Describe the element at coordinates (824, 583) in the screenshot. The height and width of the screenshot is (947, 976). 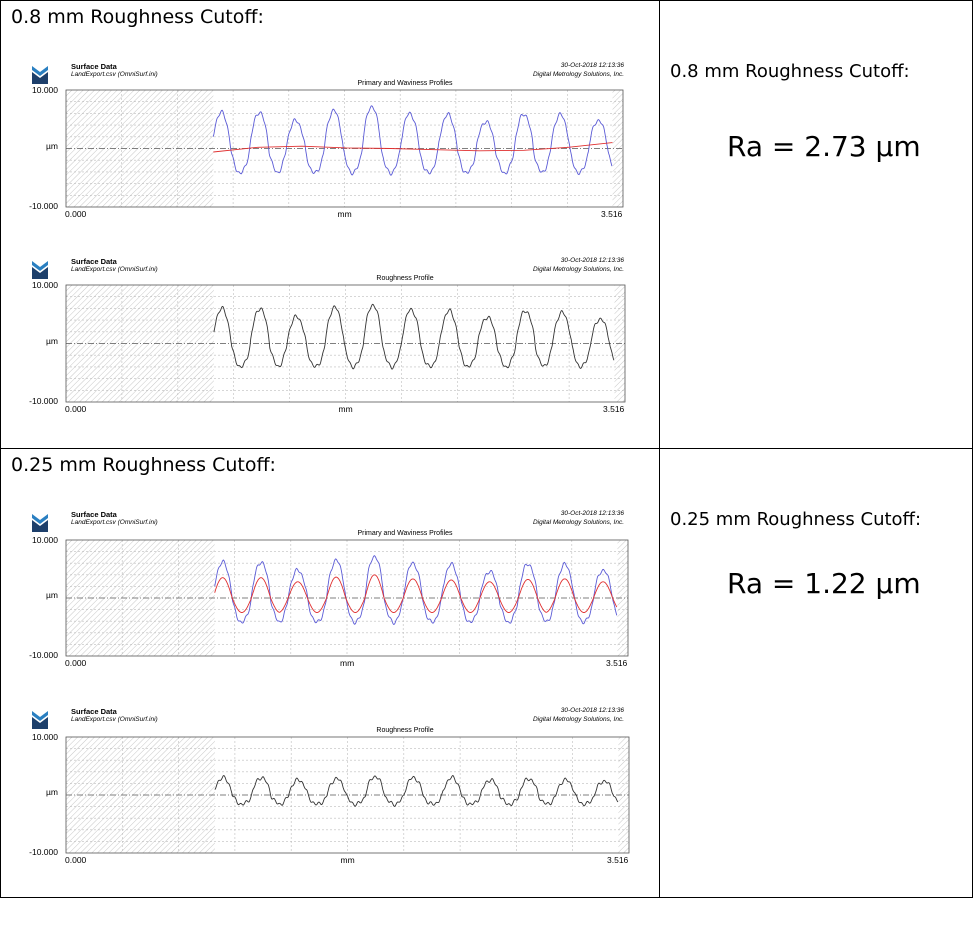
I see `ra-value: Ra = 1.22 µm` at that location.